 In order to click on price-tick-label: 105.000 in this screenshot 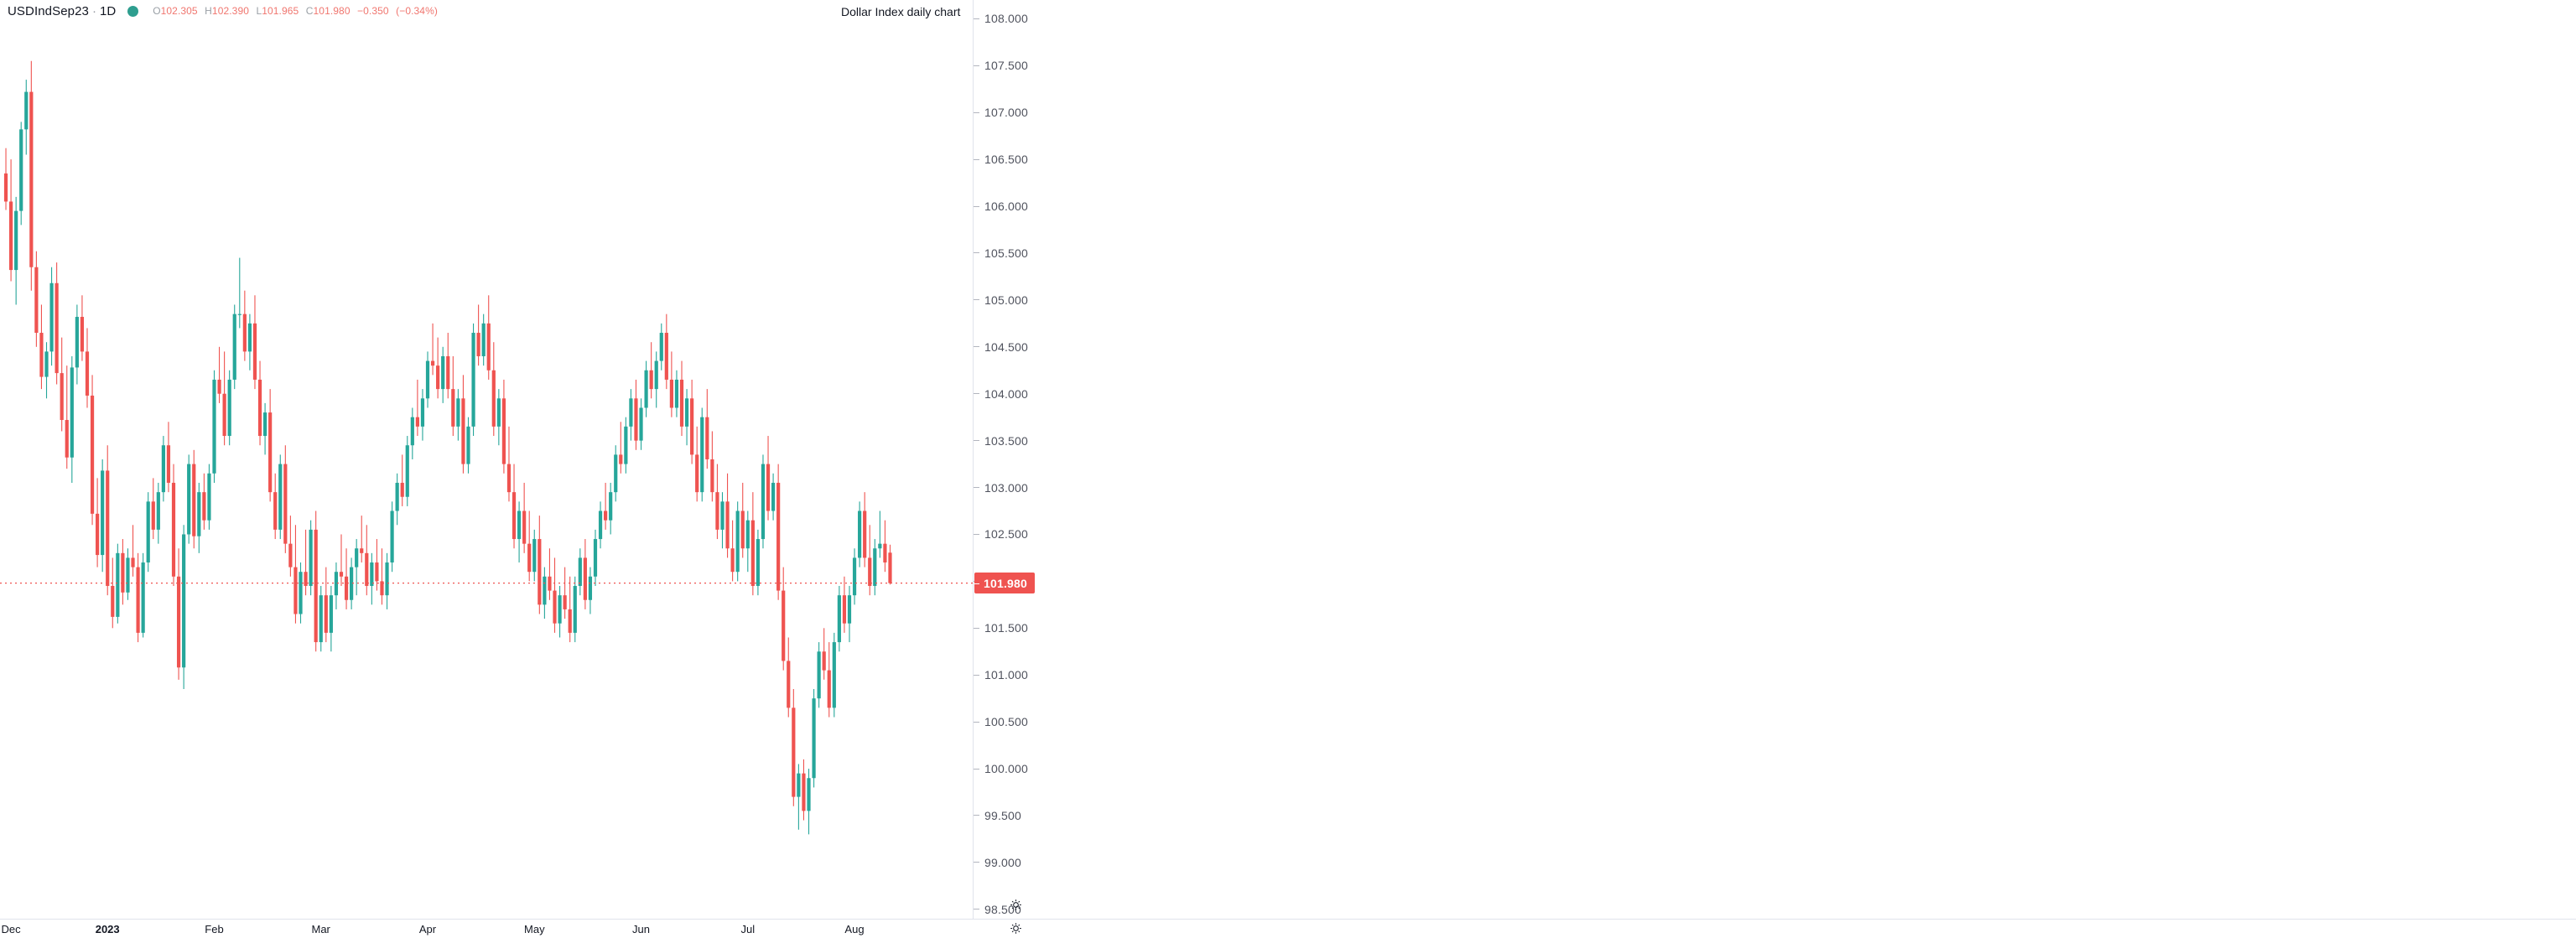, I will do `click(1006, 300)`.